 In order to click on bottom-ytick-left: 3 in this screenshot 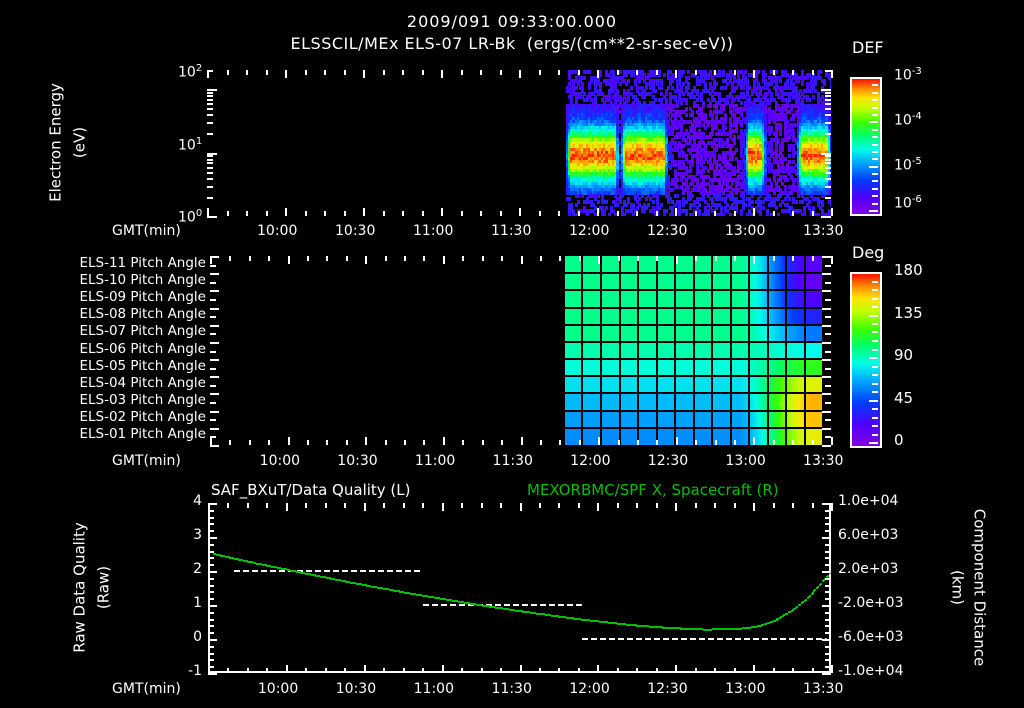, I will do `click(197, 535)`.